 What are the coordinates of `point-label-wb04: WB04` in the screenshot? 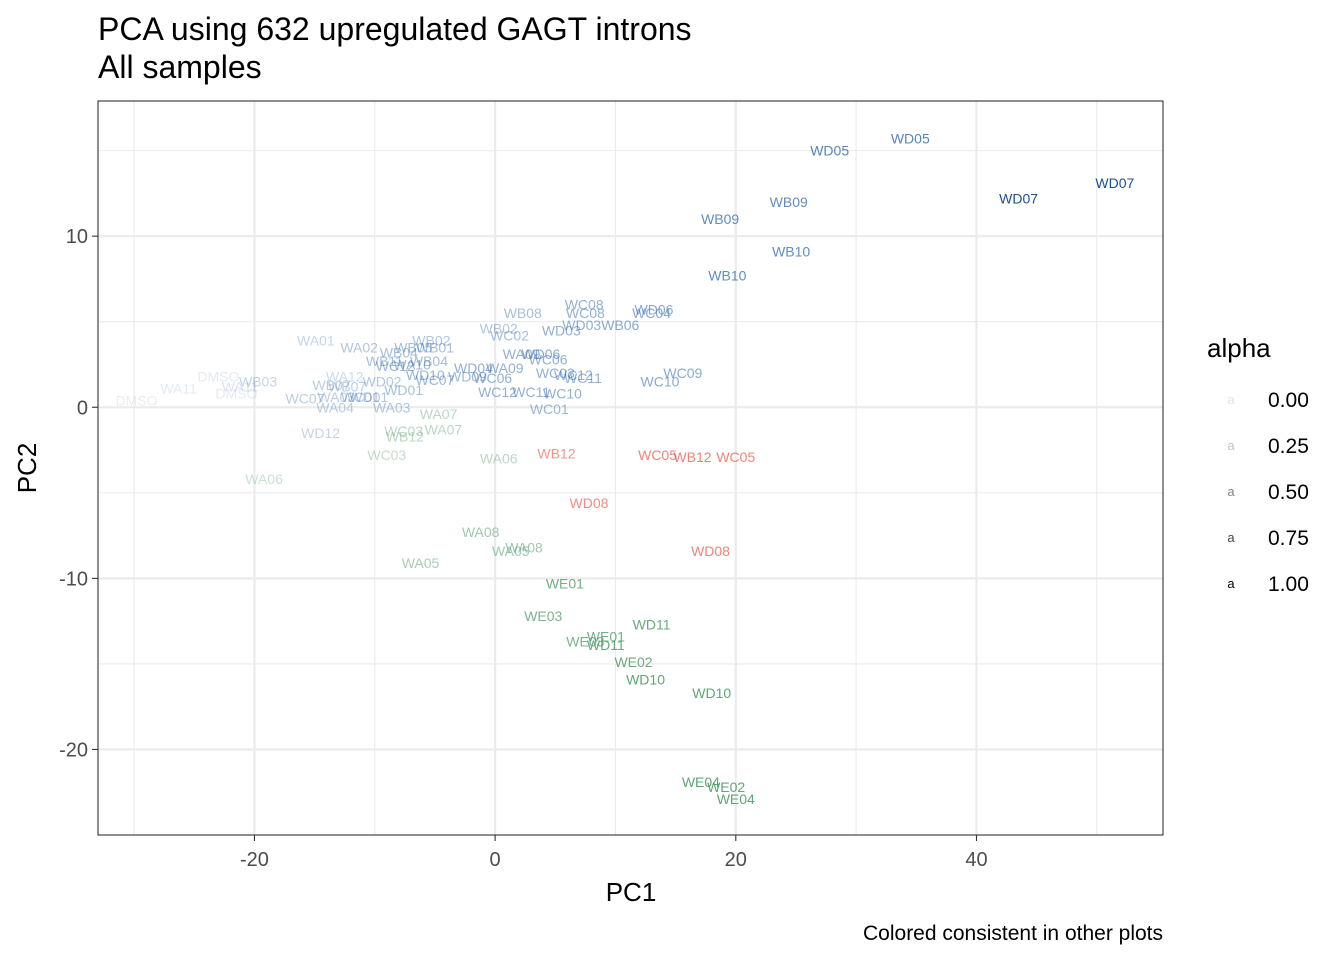 It's located at (399, 353).